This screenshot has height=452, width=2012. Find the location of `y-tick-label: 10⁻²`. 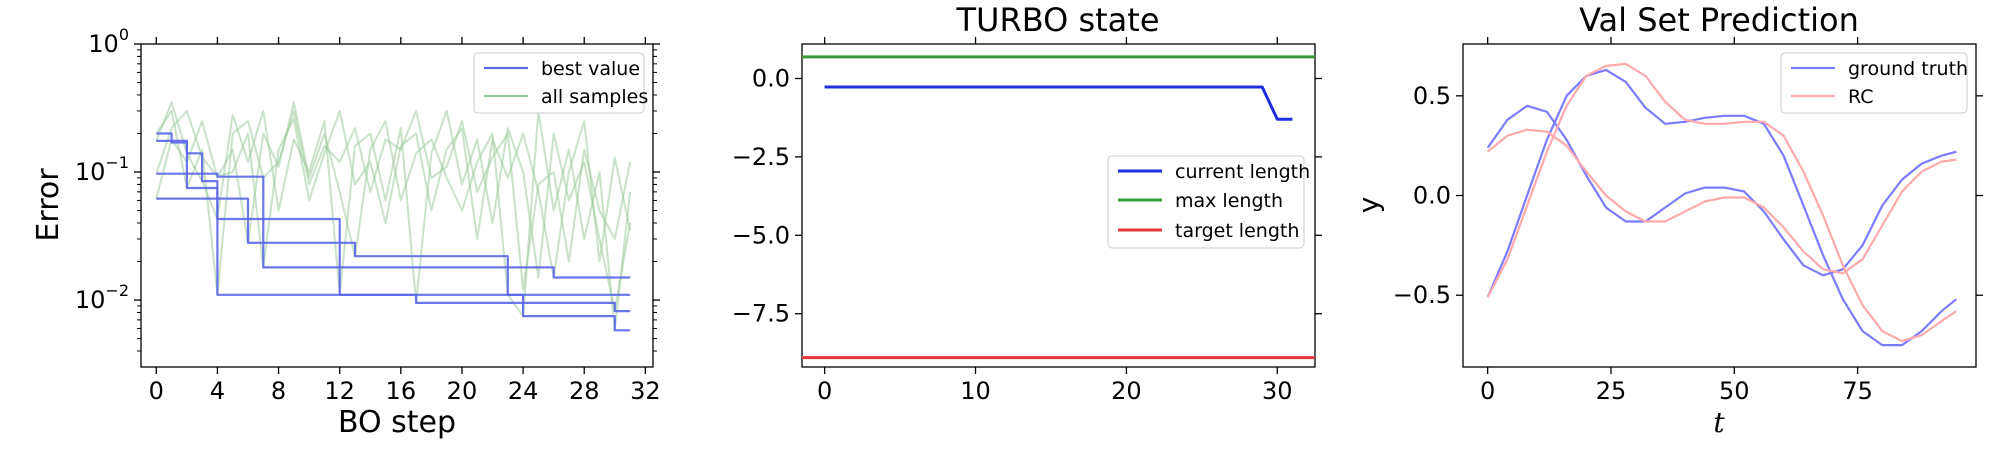

y-tick-label: 10⁻² is located at coordinates (102, 297).